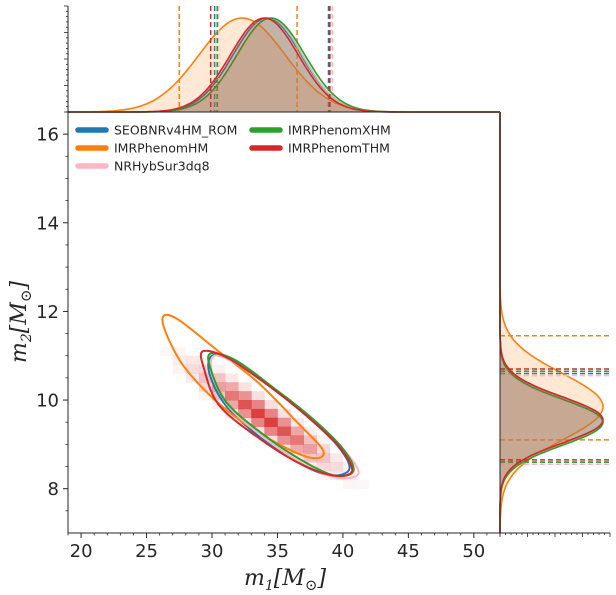 This screenshot has width=616, height=595. I want to click on x-tick-label: 35, so click(277, 551).